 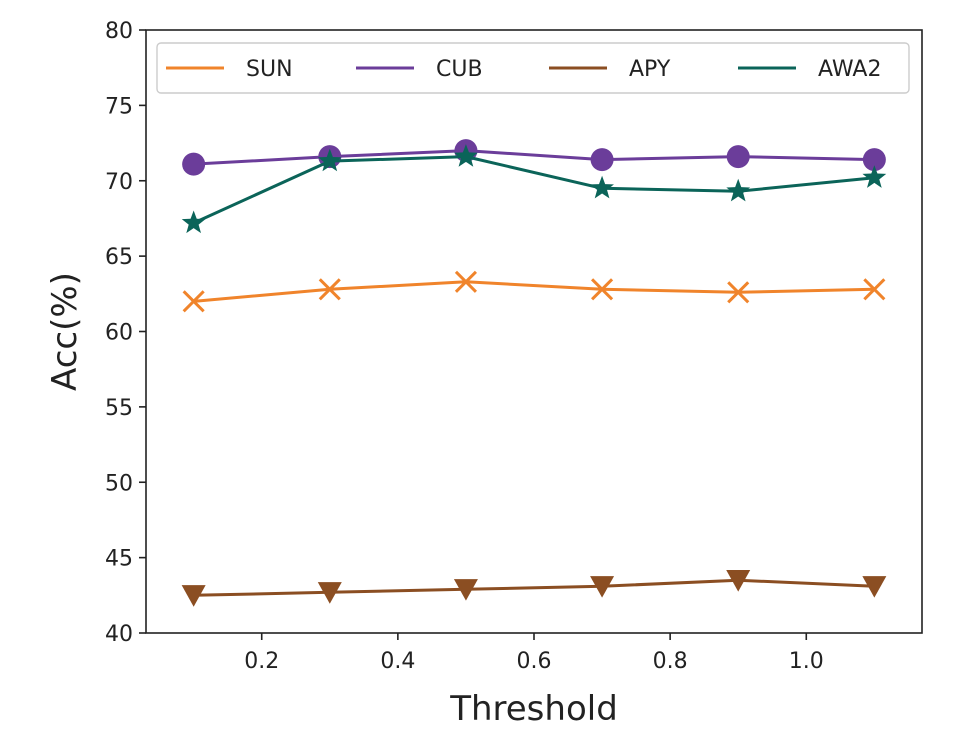 I want to click on y-tick-label: 65, so click(x=119, y=257).